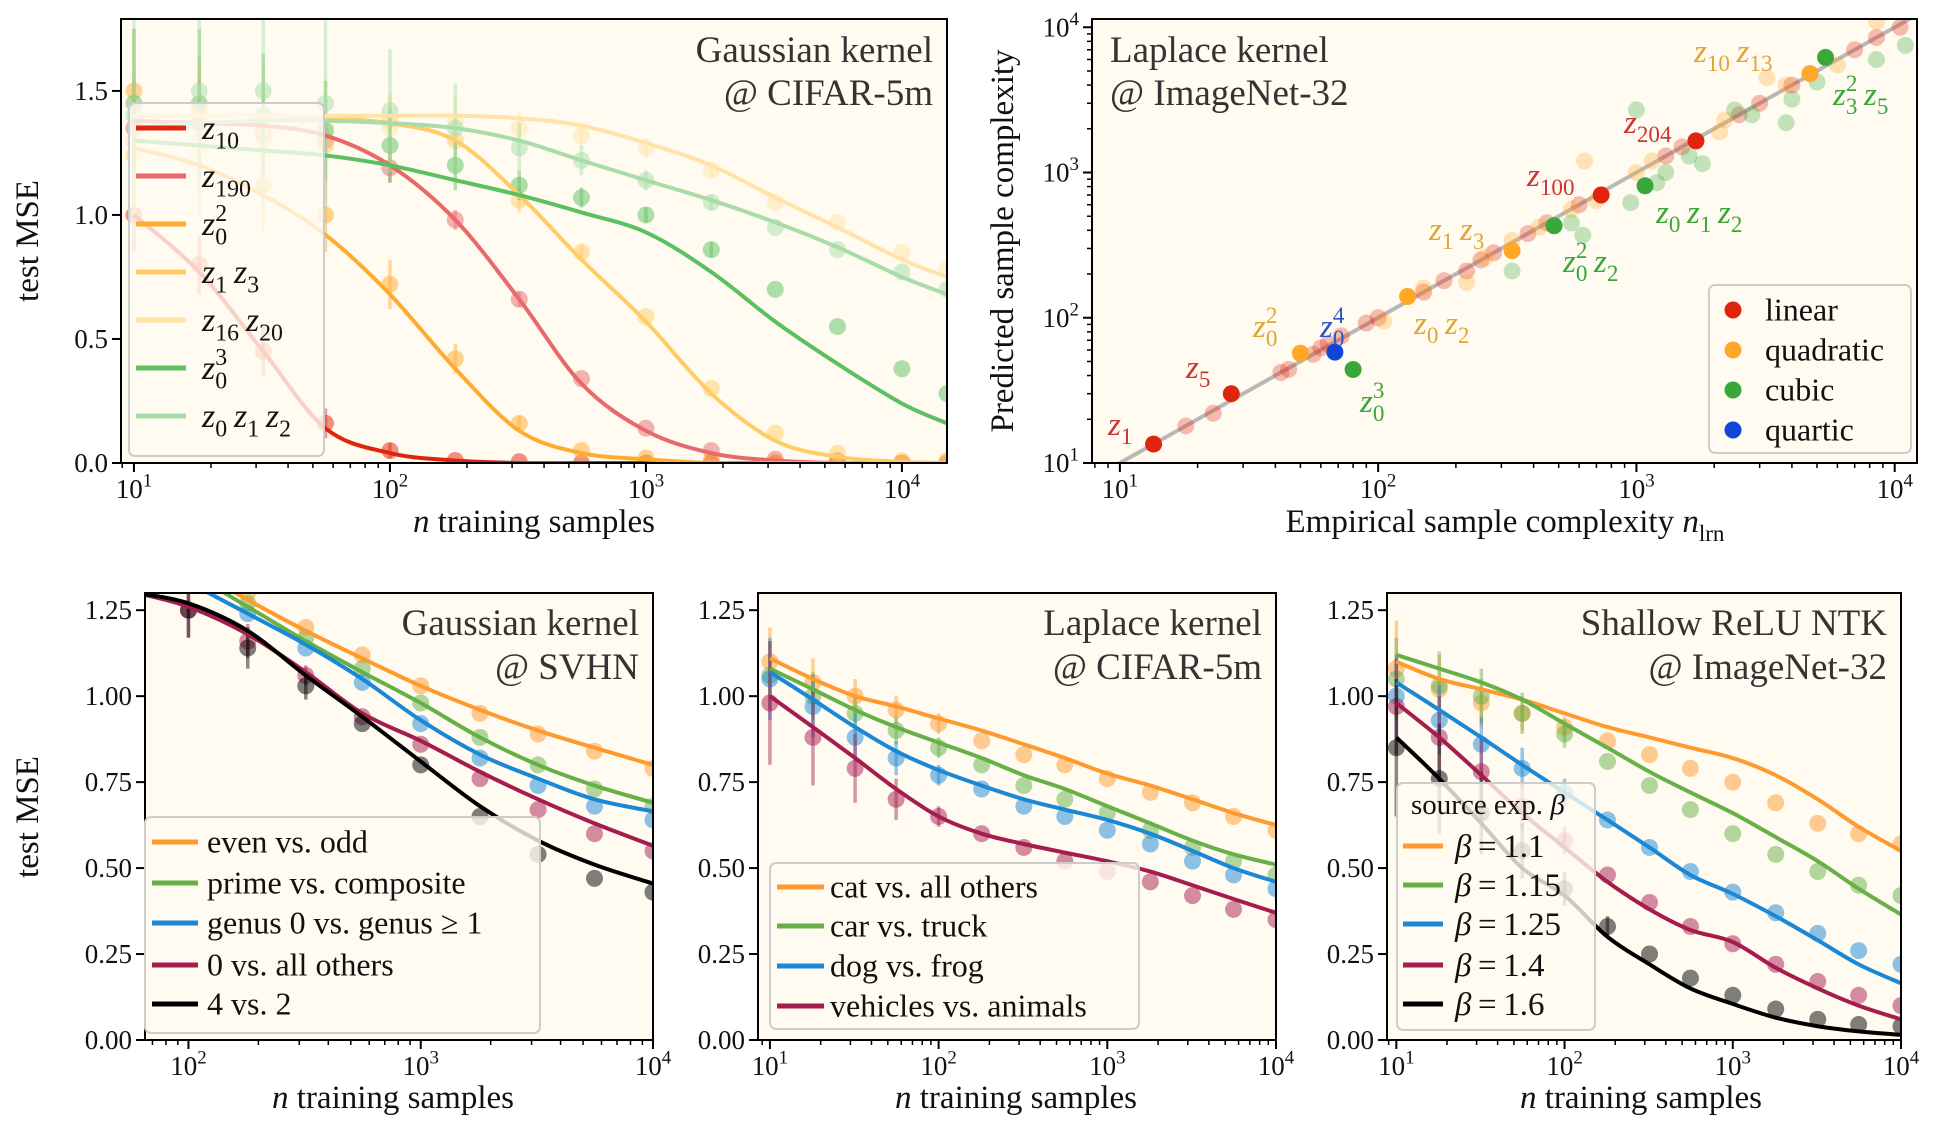 The image size is (1942, 1146). I want to click on legend-label: dog vs. frog, so click(907, 966).